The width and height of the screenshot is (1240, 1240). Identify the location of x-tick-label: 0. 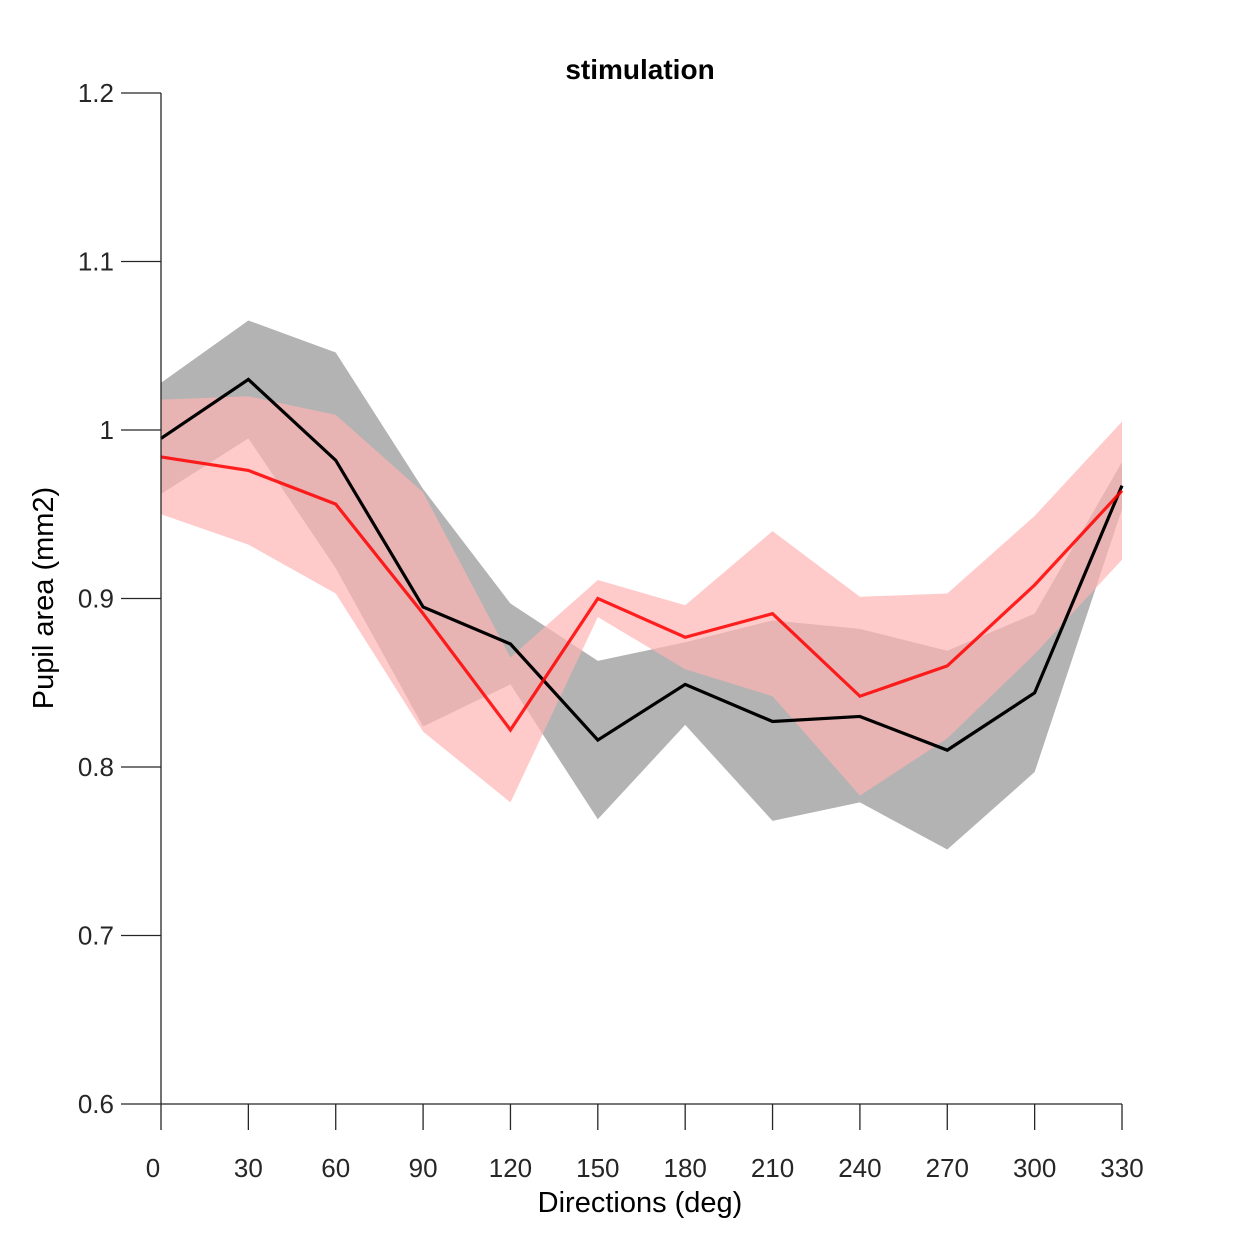
(153, 1168).